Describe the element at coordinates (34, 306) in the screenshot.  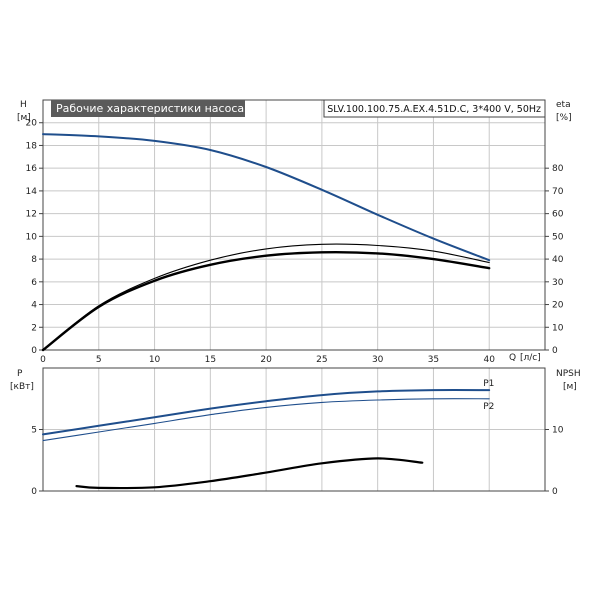
I see `y-left-tick-label: 4` at that location.